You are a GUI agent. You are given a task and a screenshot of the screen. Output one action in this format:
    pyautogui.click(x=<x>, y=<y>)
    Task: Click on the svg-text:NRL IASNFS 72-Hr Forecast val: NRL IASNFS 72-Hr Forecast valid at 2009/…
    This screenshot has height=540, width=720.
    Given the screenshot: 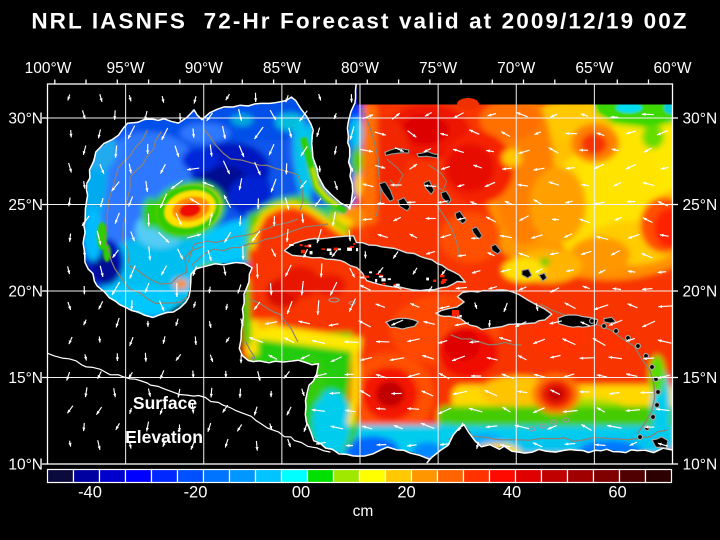 What is the action you would take?
    pyautogui.click(x=359, y=21)
    